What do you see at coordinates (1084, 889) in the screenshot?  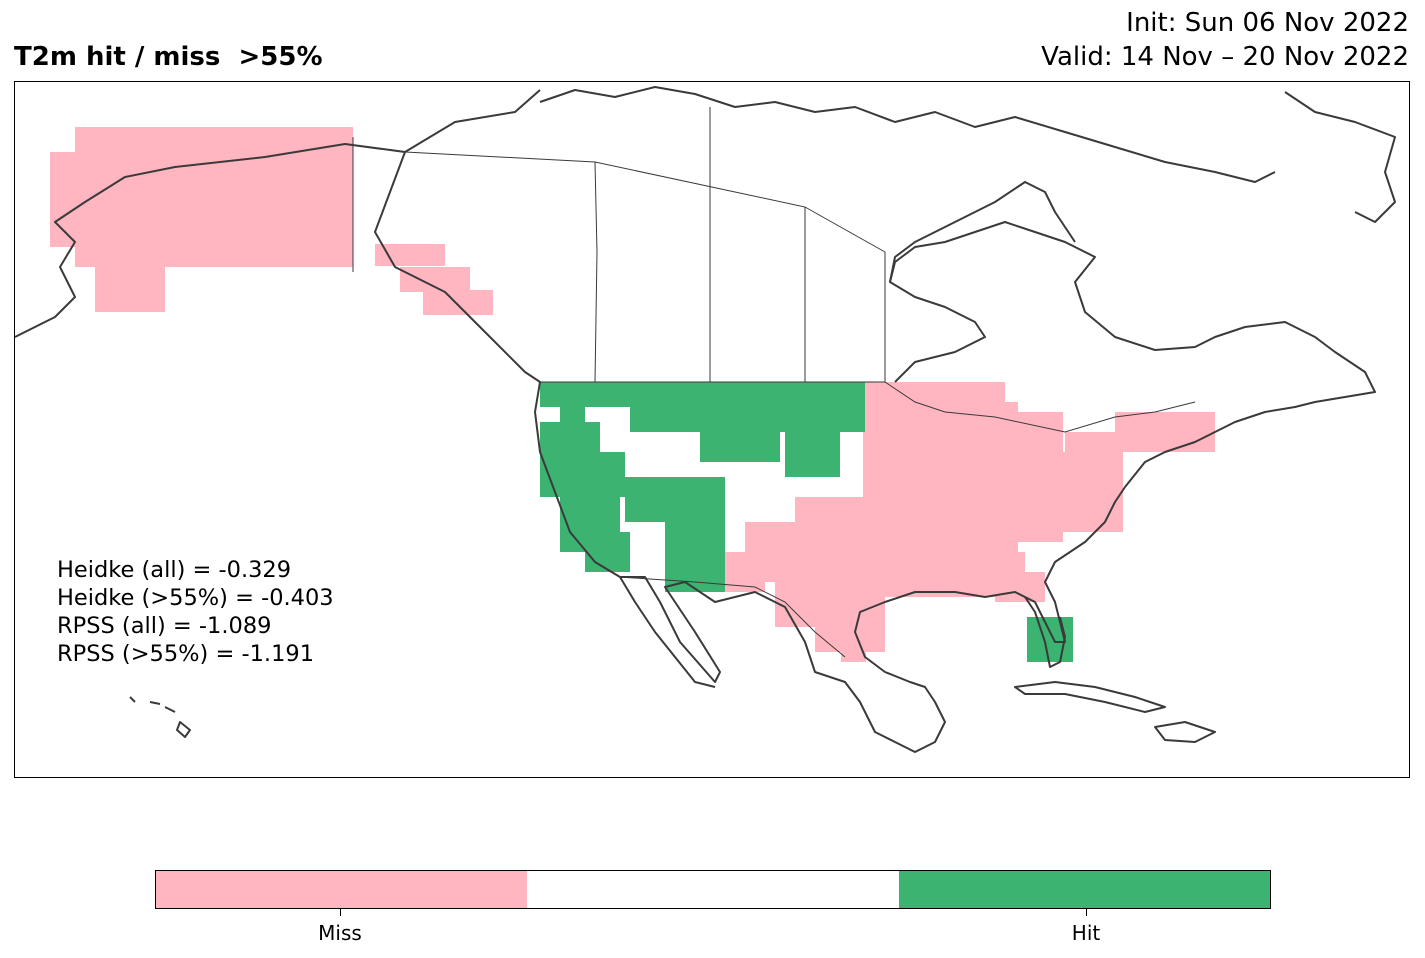 I see `colorbar-hit-segment` at bounding box center [1084, 889].